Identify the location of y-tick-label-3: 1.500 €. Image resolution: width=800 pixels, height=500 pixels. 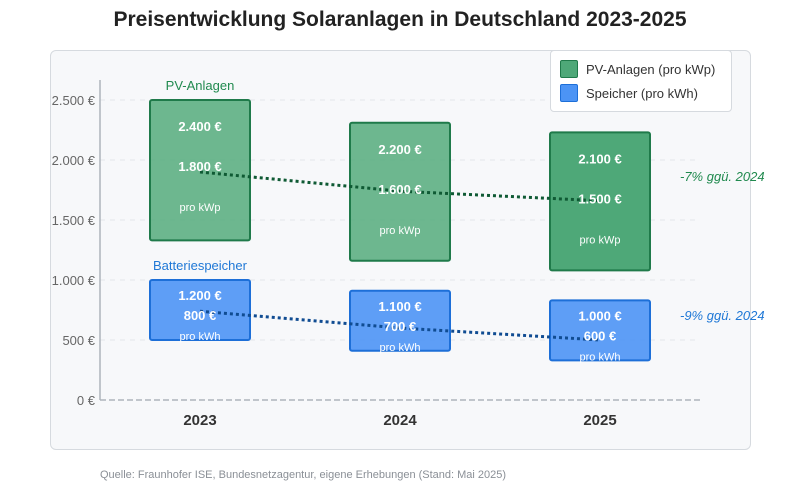
(74, 220).